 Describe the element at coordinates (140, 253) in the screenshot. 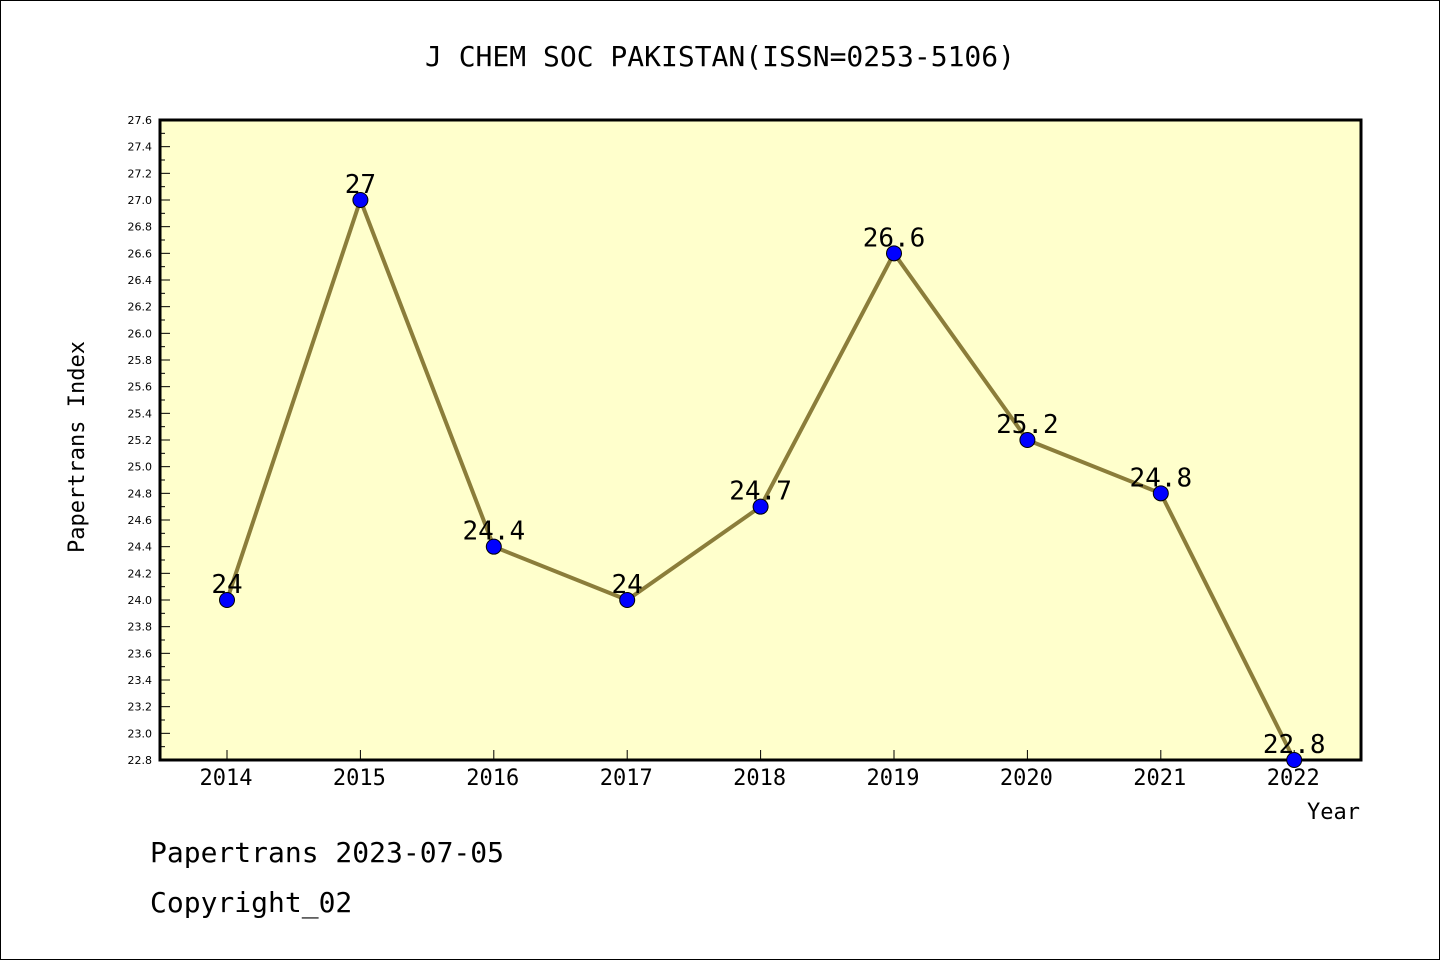

I see `y-tick-label: 26.6` at that location.